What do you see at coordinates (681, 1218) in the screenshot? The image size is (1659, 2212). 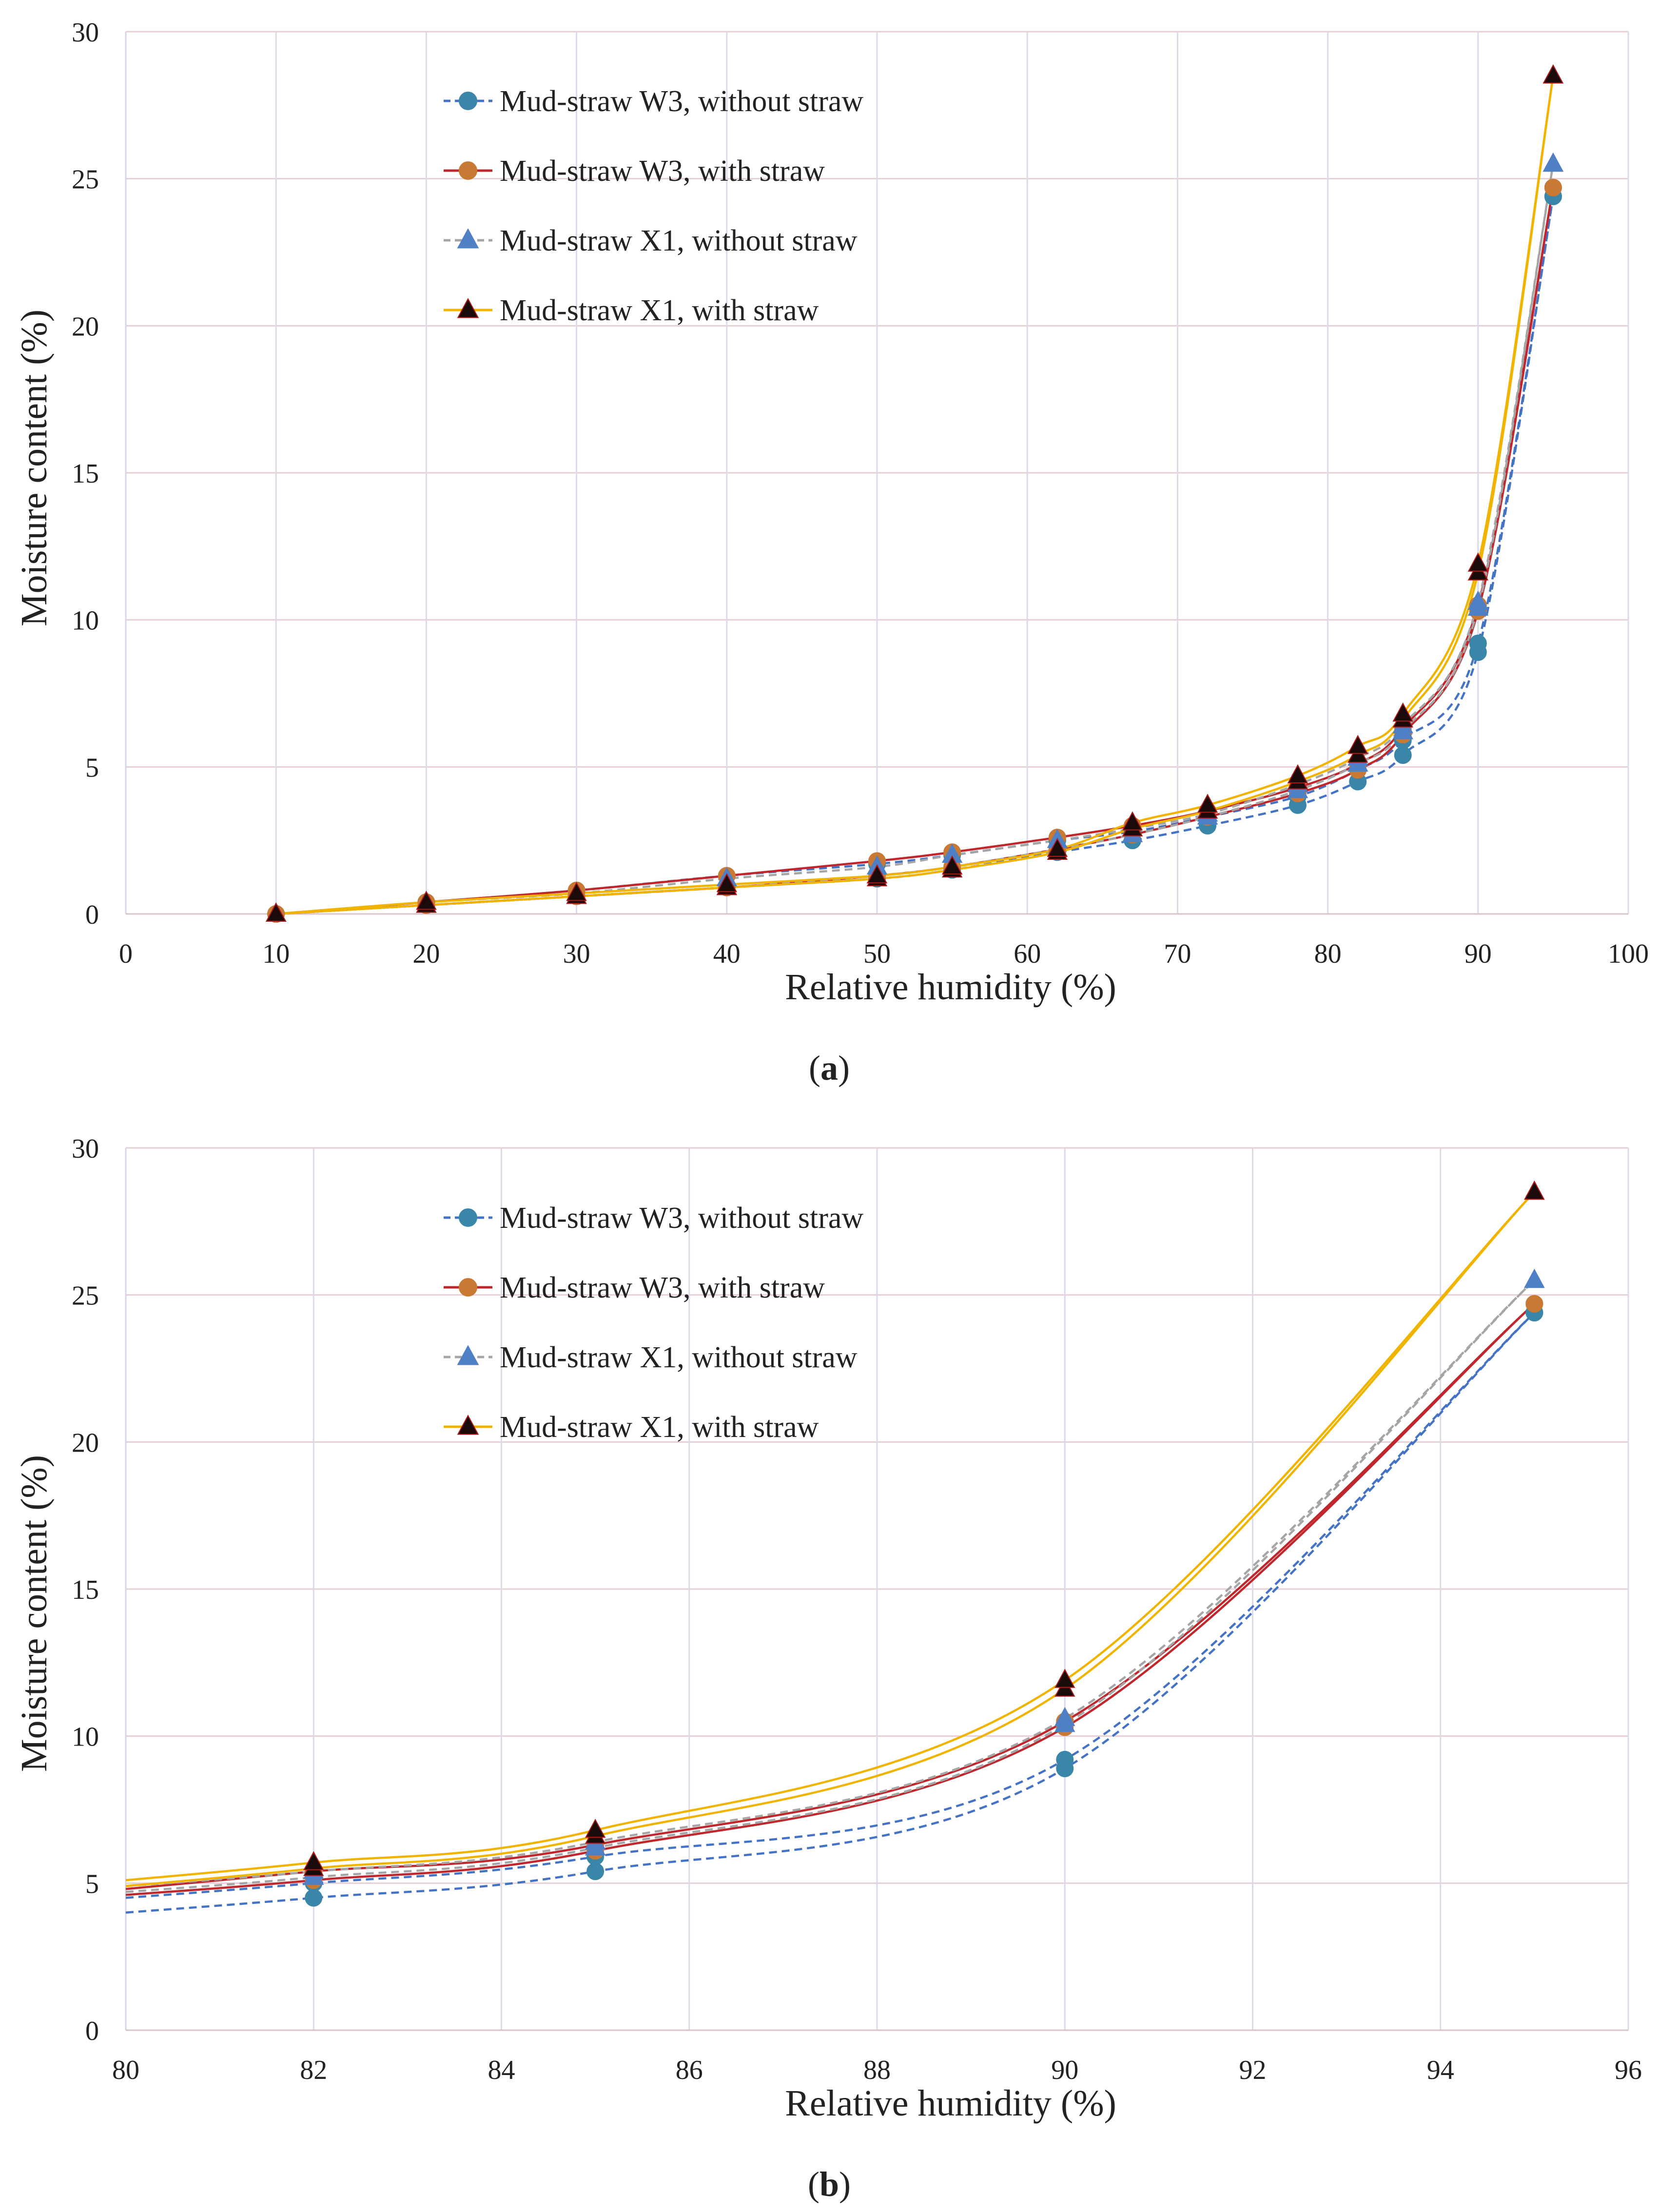 I see `legend-label: Mud-straw W3, without straw` at bounding box center [681, 1218].